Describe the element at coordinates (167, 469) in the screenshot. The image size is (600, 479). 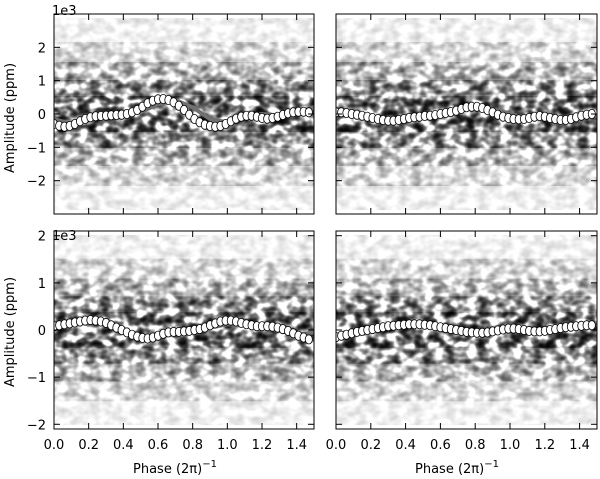
I see `x-axis-label-left-text: Phase (2π)` at that location.